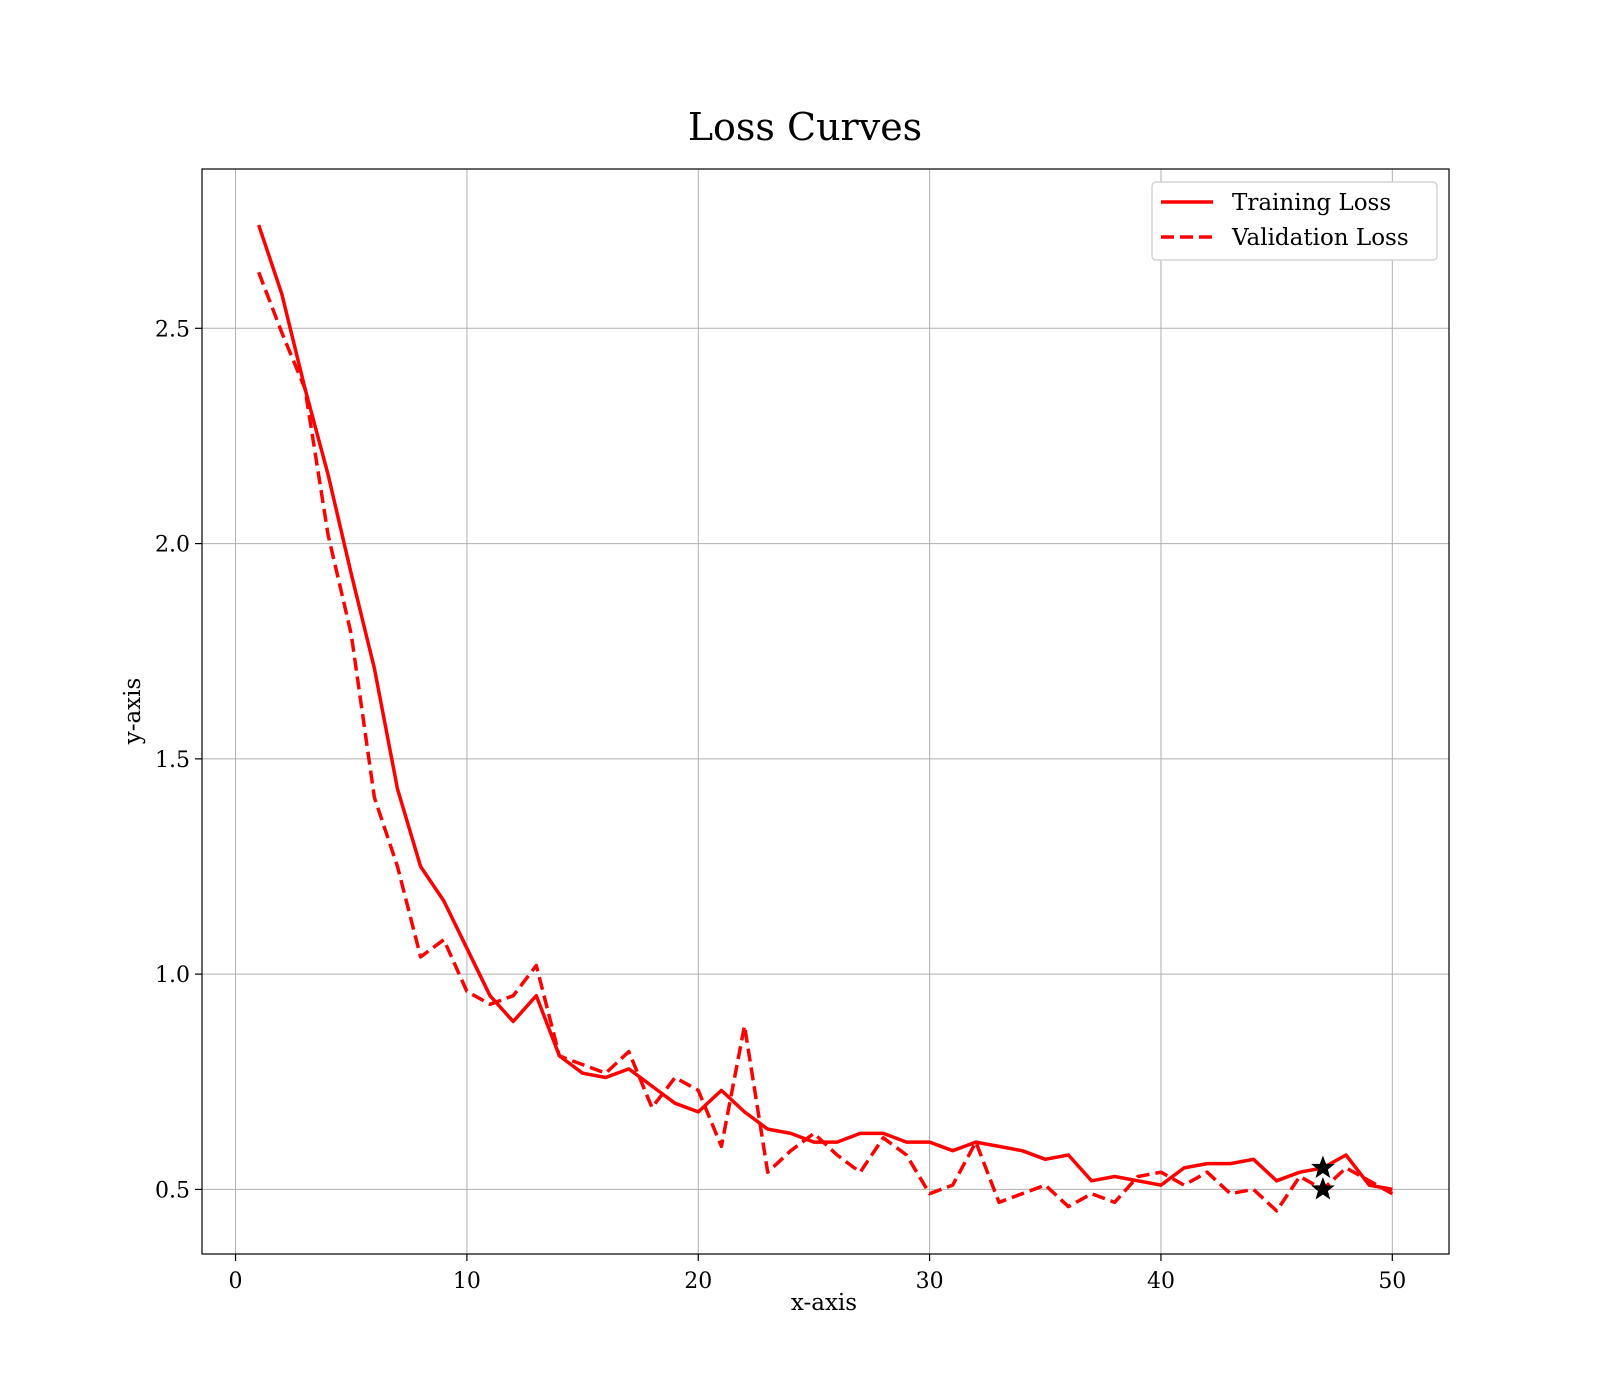 This screenshot has width=1600, height=1400. I want to click on legend-box, so click(1294, 221).